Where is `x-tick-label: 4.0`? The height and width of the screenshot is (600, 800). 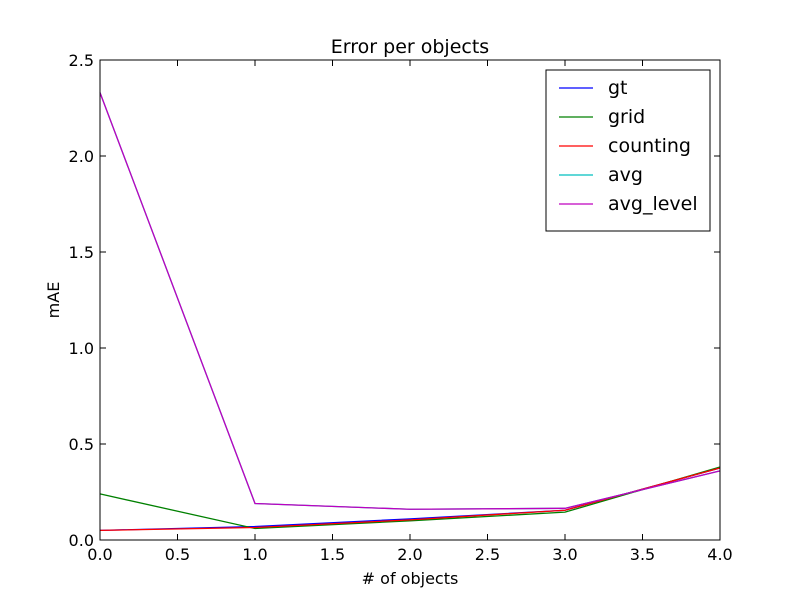 x-tick-label: 4.0 is located at coordinates (719, 554).